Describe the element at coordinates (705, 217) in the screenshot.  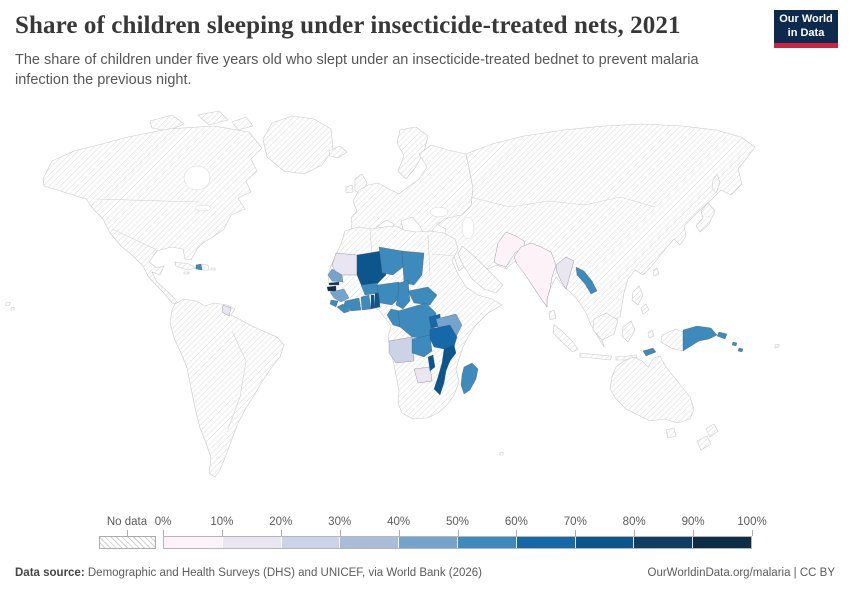
I see `region-japan` at that location.